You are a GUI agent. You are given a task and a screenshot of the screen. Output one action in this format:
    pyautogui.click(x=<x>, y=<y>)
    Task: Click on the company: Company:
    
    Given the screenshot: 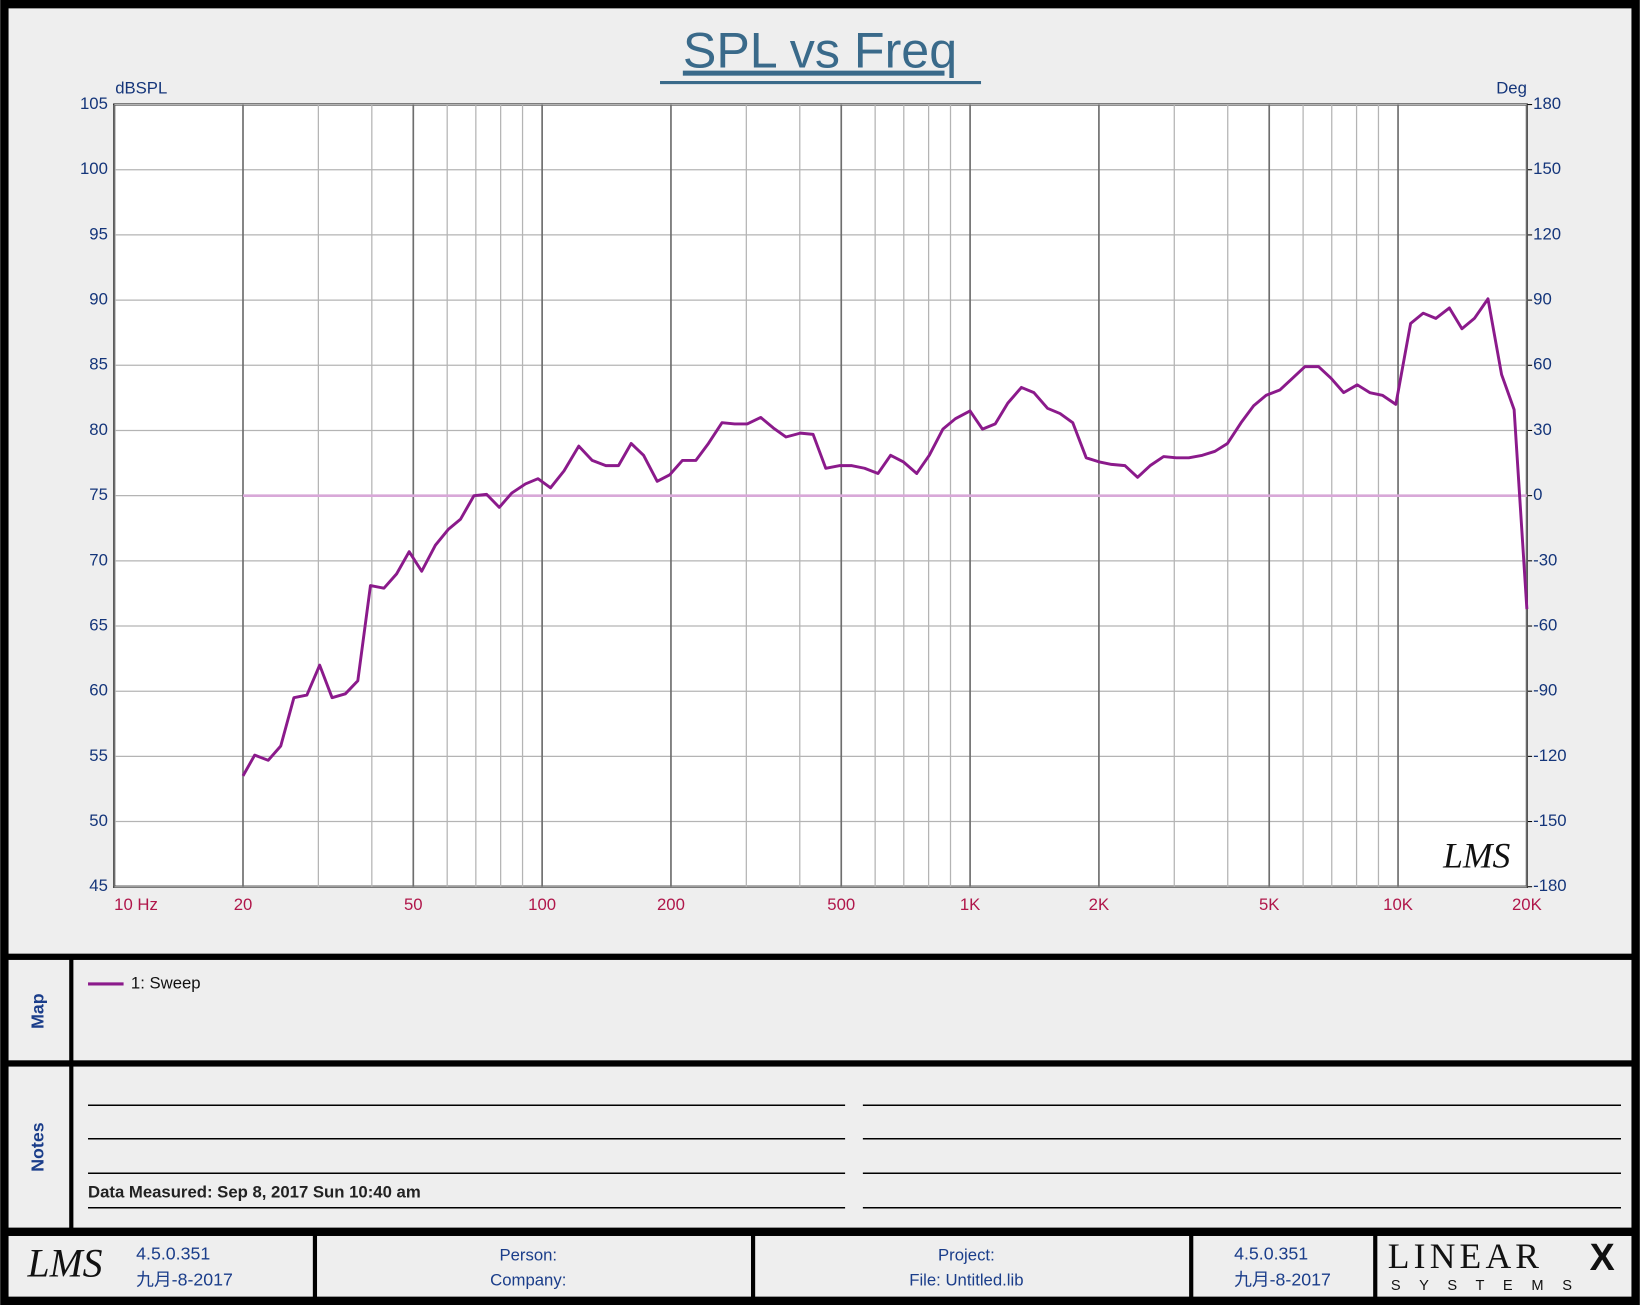 What is the action you would take?
    pyautogui.click(x=528, y=1279)
    